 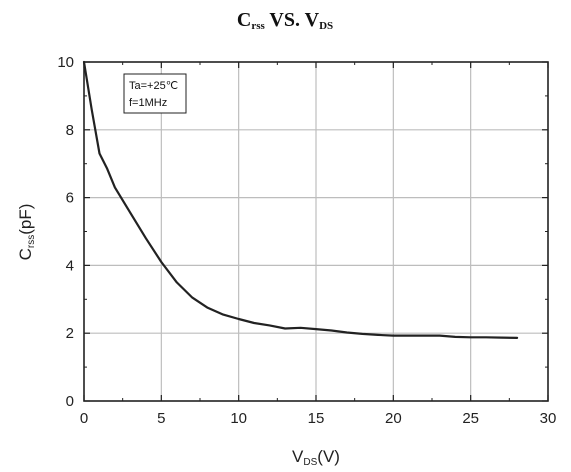 I want to click on y-tick-label: 6, so click(x=70, y=198).